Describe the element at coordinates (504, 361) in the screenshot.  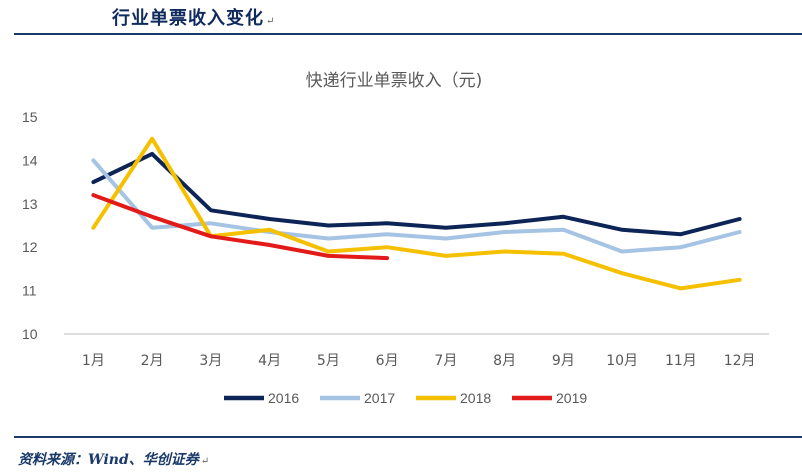
I see `x-tick-label: 8月` at that location.